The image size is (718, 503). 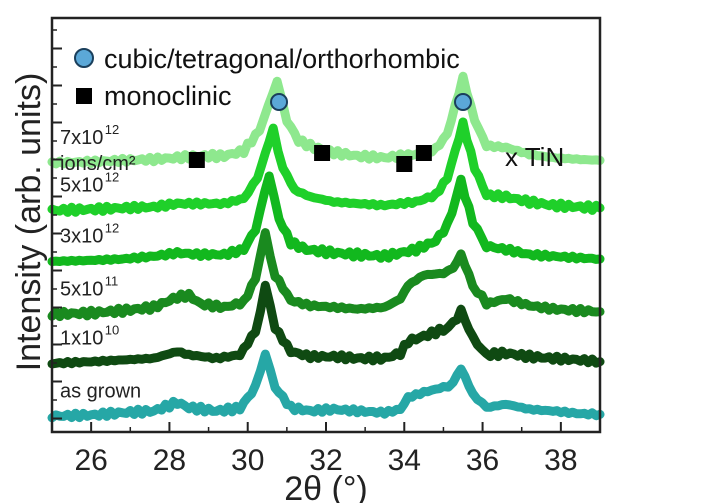 I want to click on series-label-4: 5x10, so click(x=81, y=186).